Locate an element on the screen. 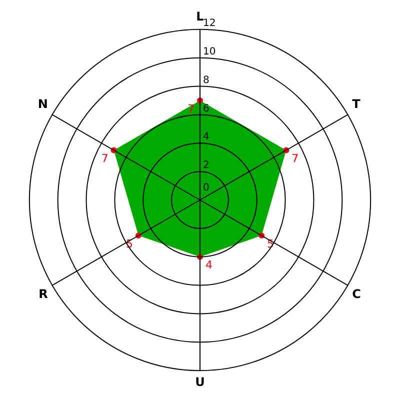 Image resolution: width=400 pixels, height=400 pixels. spoke-label: L is located at coordinates (200, 16).